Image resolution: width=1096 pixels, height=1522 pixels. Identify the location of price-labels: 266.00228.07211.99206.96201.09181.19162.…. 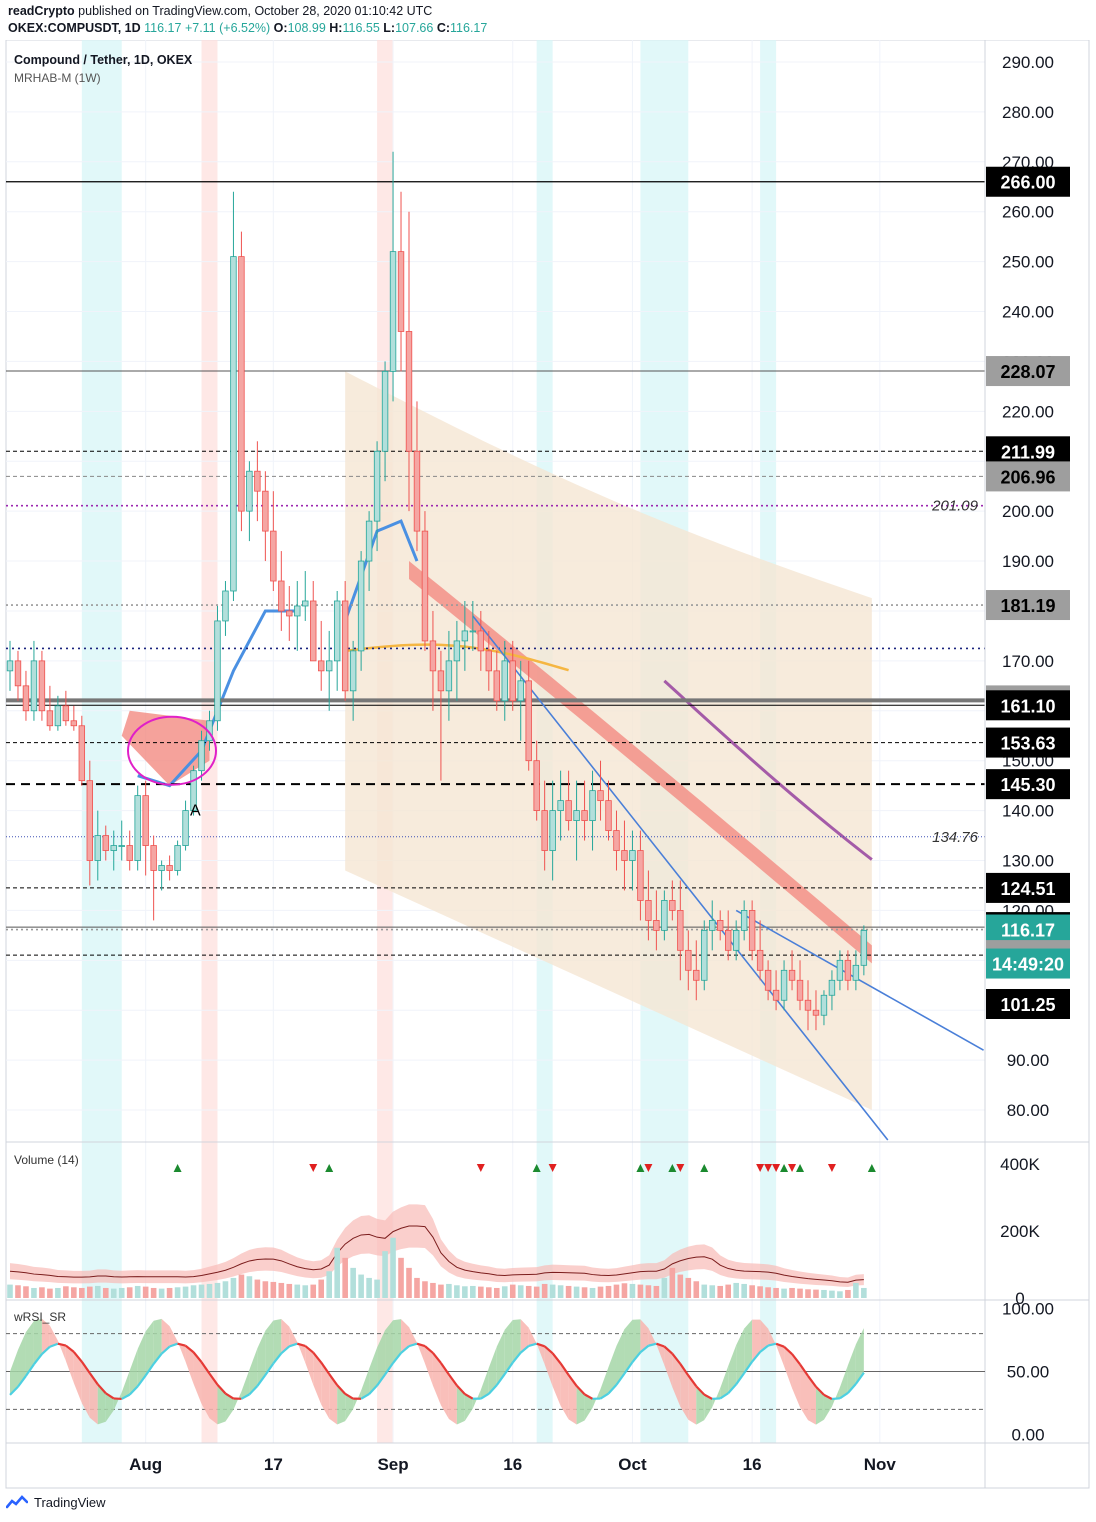
(1000, 592).